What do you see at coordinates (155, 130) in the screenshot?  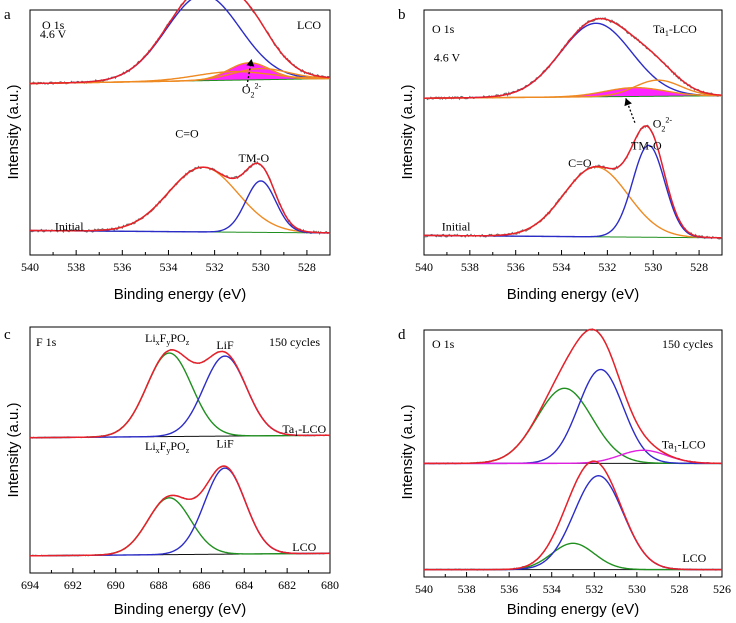 I see `annotations-a: 4.6 V Initial C=O TM-O O22-` at bounding box center [155, 130].